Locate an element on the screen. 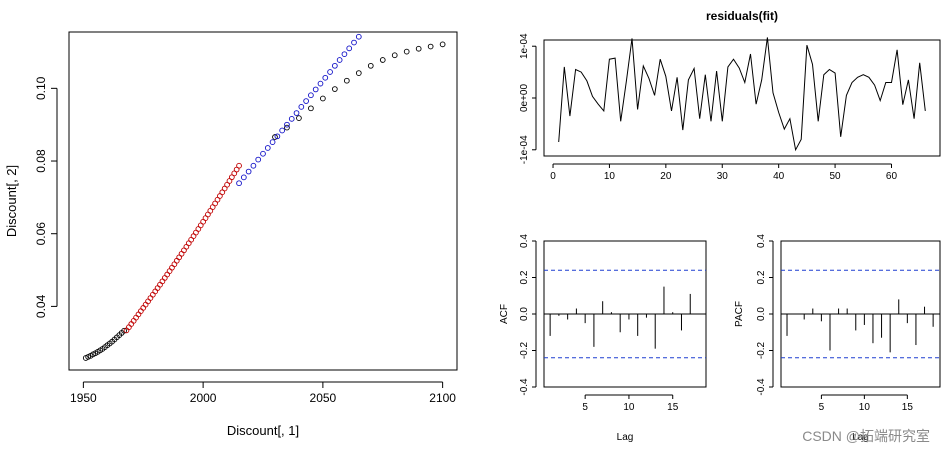 The width and height of the screenshot is (946, 453). discount-x-tick-label: 2100 is located at coordinates (442, 398).